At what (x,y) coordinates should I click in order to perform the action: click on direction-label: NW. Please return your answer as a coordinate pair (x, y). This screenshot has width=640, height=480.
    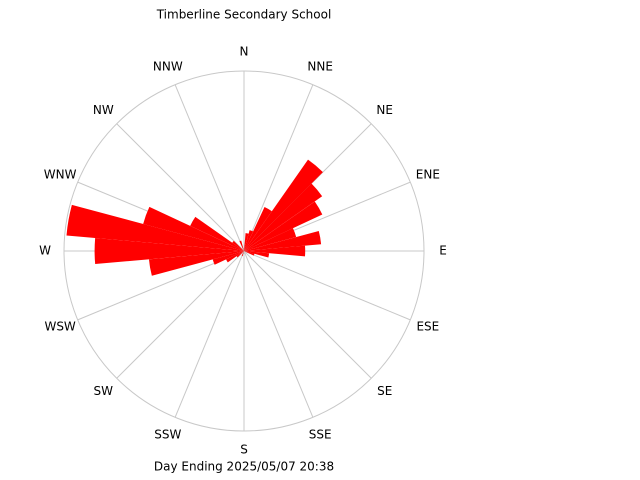
    Looking at the image, I should click on (103, 110).